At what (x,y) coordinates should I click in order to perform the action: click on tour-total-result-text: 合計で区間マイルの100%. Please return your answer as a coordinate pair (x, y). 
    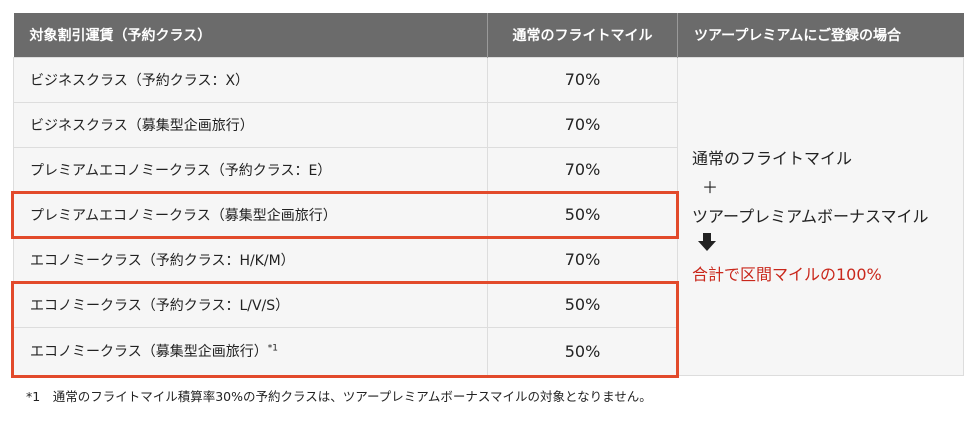
    Looking at the image, I should click on (787, 274).